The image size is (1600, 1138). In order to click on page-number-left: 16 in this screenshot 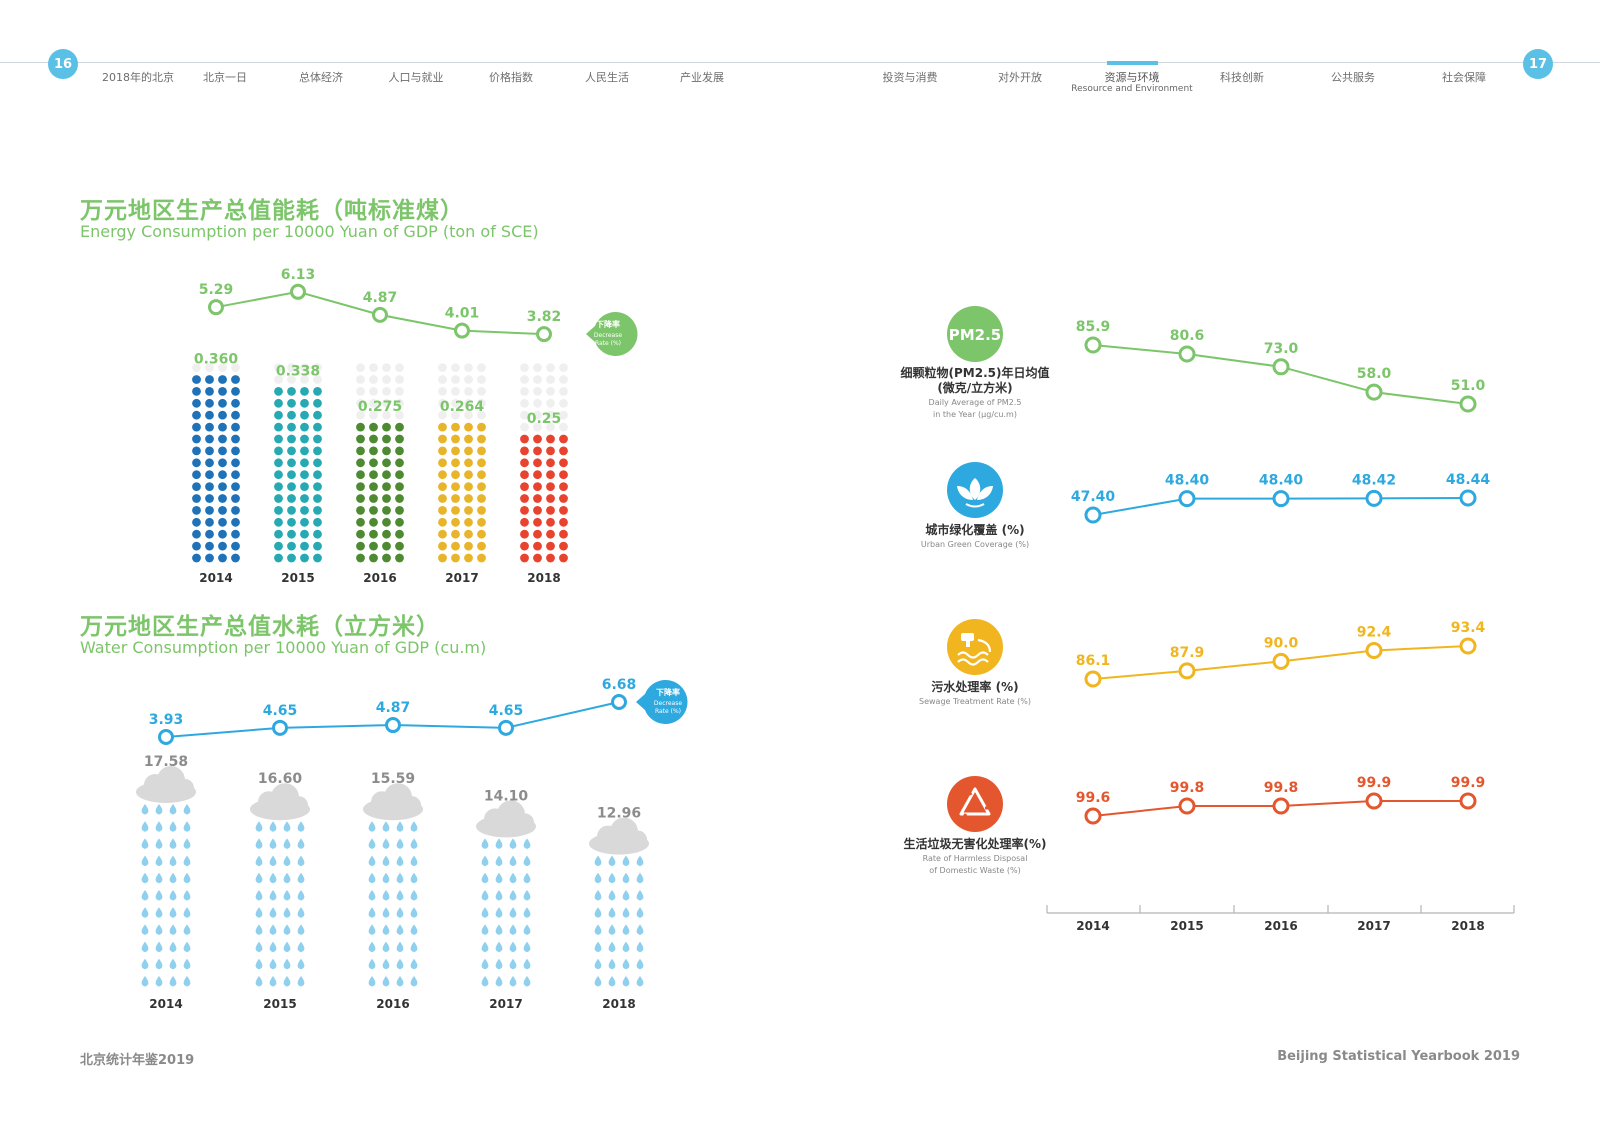, I will do `click(63, 64)`.